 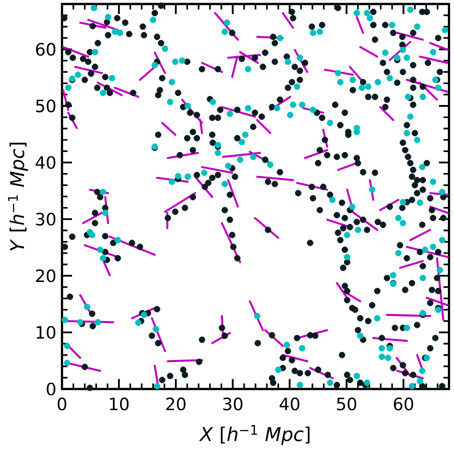 What do you see at coordinates (46, 162) in the screenshot?
I see `y-tick-label: 40` at bounding box center [46, 162].